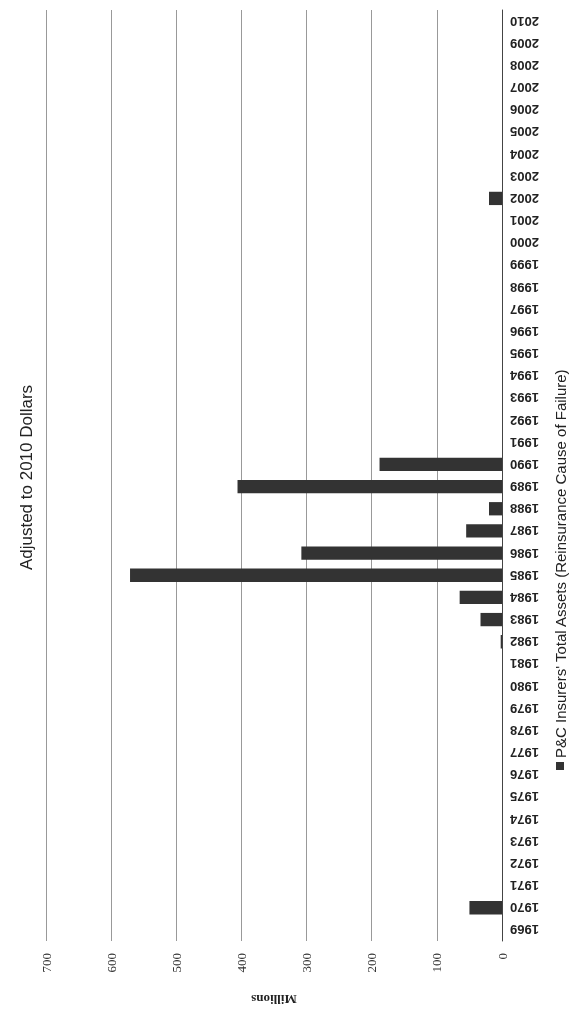  I want to click on y-tick-label: 1983, so click(524, 620).